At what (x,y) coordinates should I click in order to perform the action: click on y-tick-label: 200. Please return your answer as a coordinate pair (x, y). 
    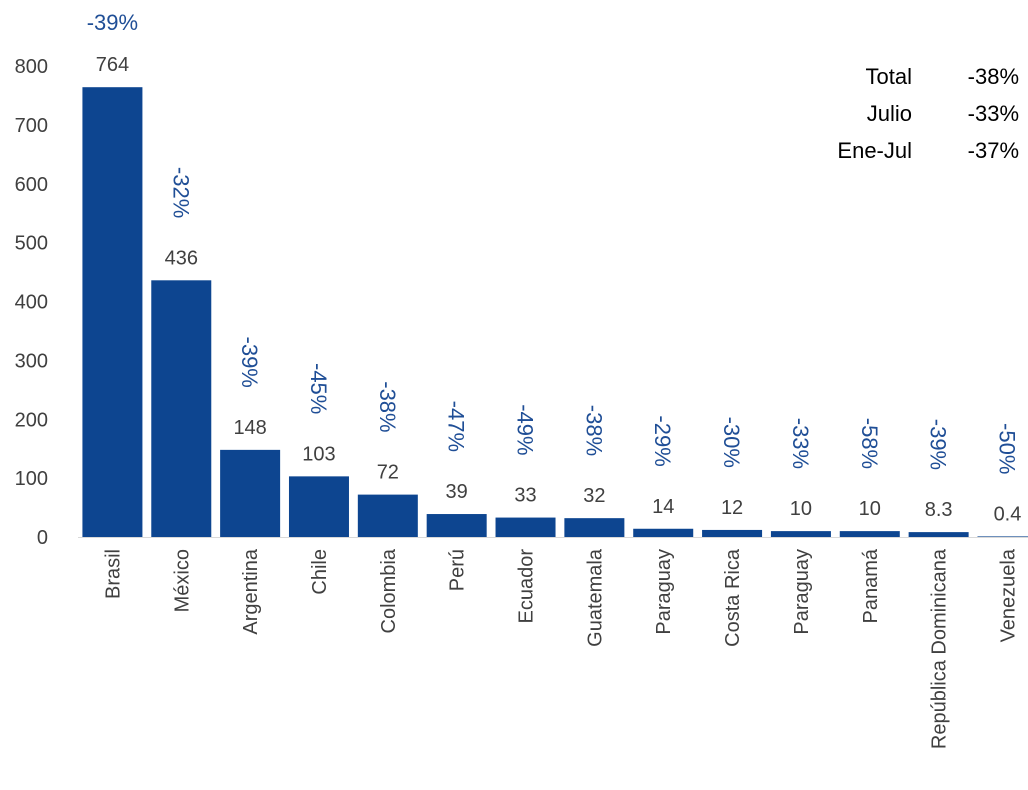
    Looking at the image, I should click on (31, 420).